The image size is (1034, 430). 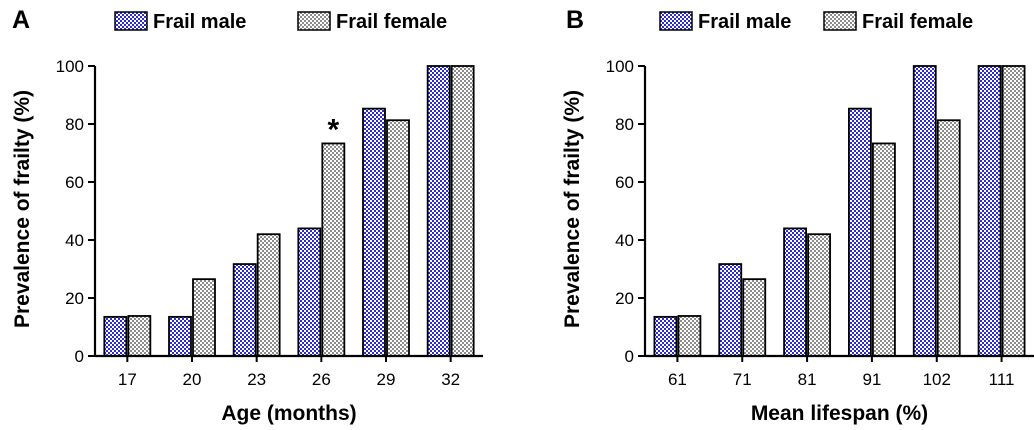 What do you see at coordinates (127, 379) in the screenshot?
I see `x-tick-label: 17` at bounding box center [127, 379].